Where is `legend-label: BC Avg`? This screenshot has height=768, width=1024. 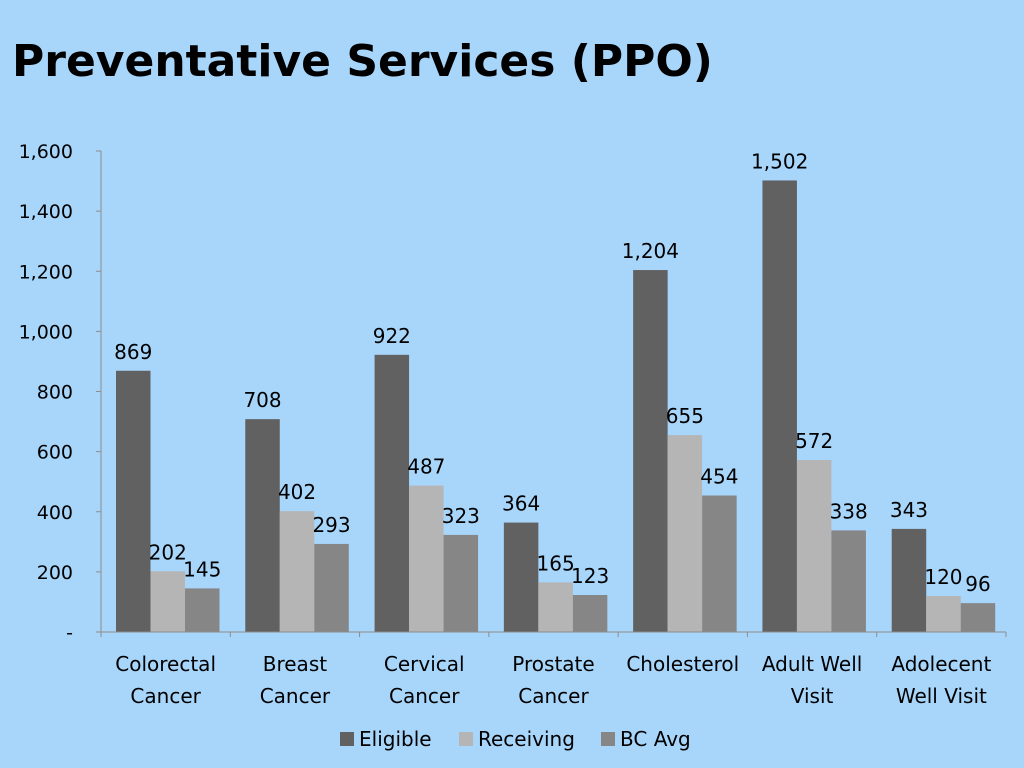 legend-label: BC Avg is located at coordinates (655, 739).